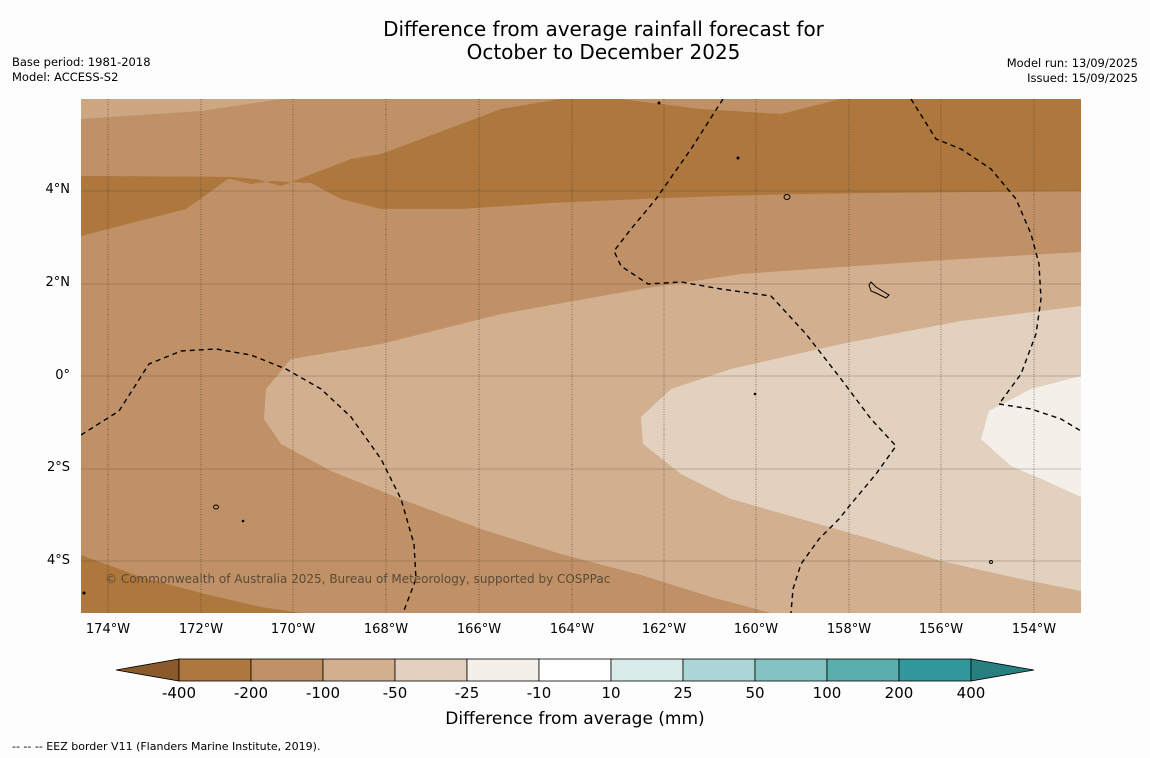  I want to click on lat-label-2s: 2°S, so click(58, 467).